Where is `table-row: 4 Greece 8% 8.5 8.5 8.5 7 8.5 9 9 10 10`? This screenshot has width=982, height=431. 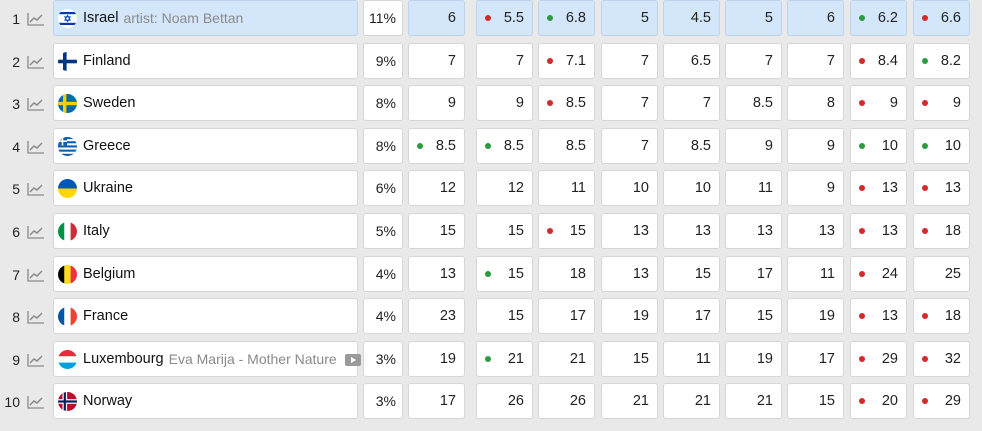
table-row: 4 Greece 8% 8.5 8.5 8.5 7 8.5 9 9 10 10 is located at coordinates (491, 147).